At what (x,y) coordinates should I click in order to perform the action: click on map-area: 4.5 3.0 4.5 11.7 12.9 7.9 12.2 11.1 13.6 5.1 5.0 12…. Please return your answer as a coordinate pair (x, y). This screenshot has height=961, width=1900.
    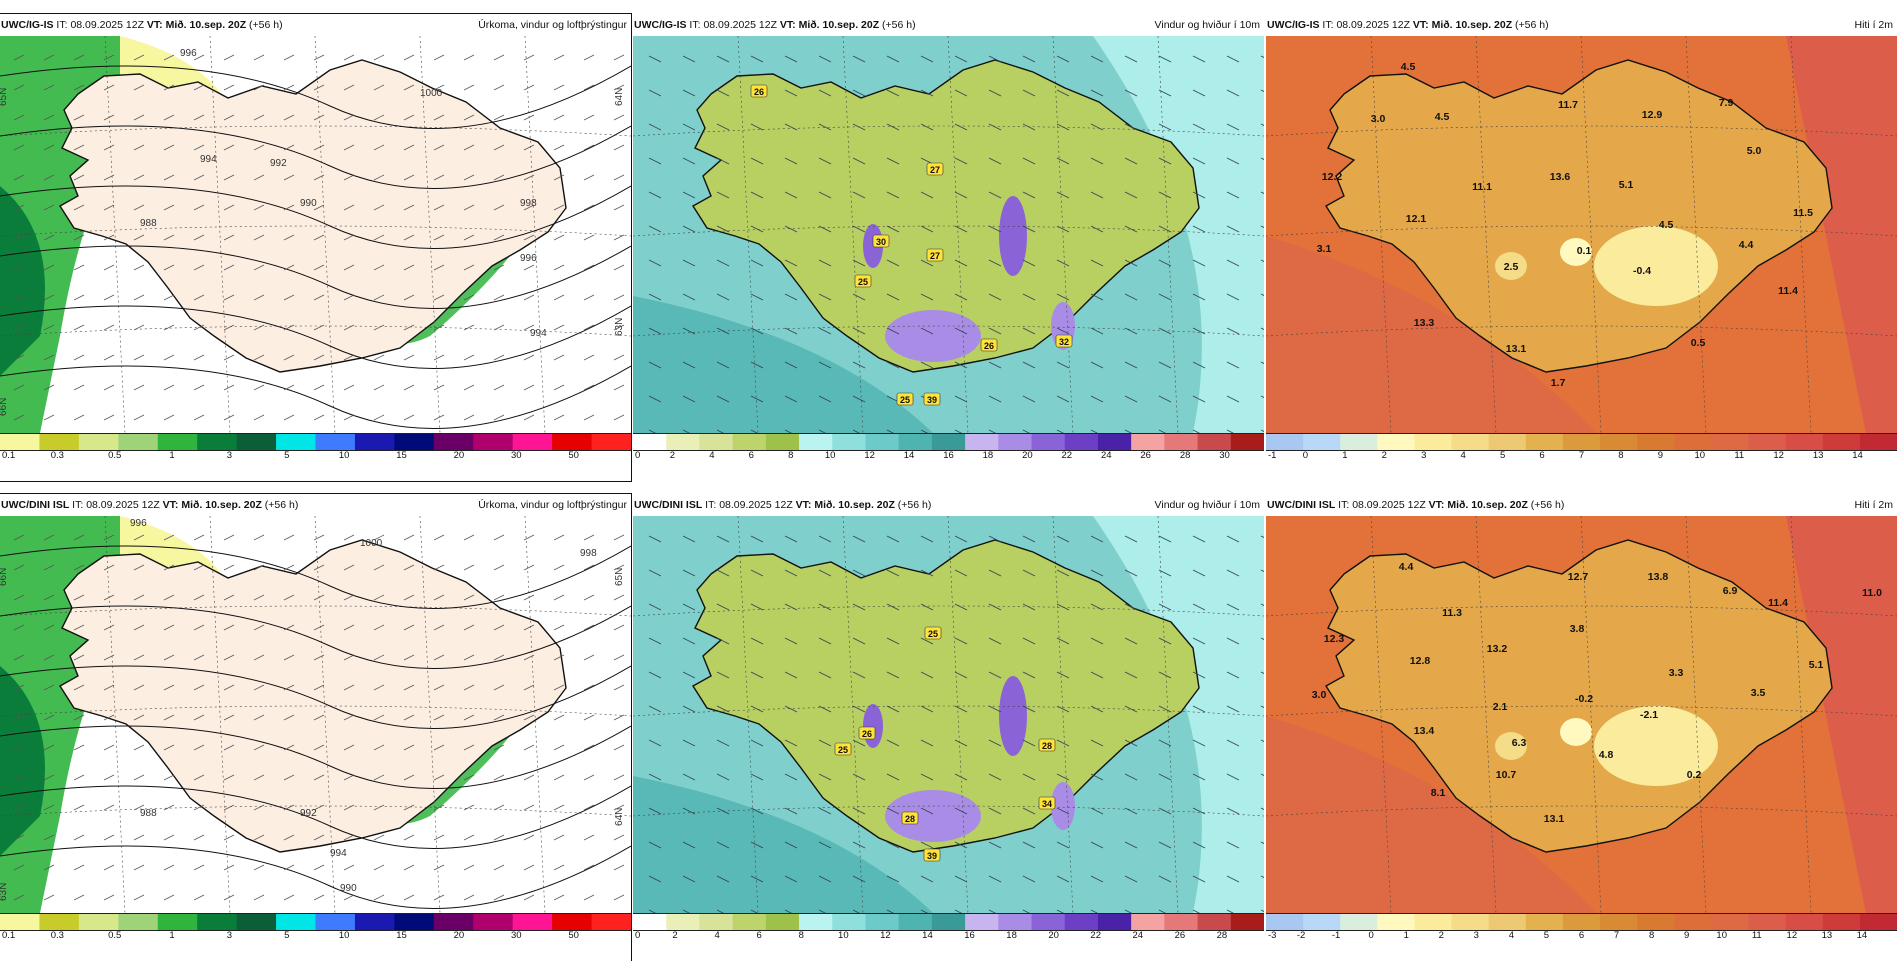
    Looking at the image, I should click on (1581, 234).